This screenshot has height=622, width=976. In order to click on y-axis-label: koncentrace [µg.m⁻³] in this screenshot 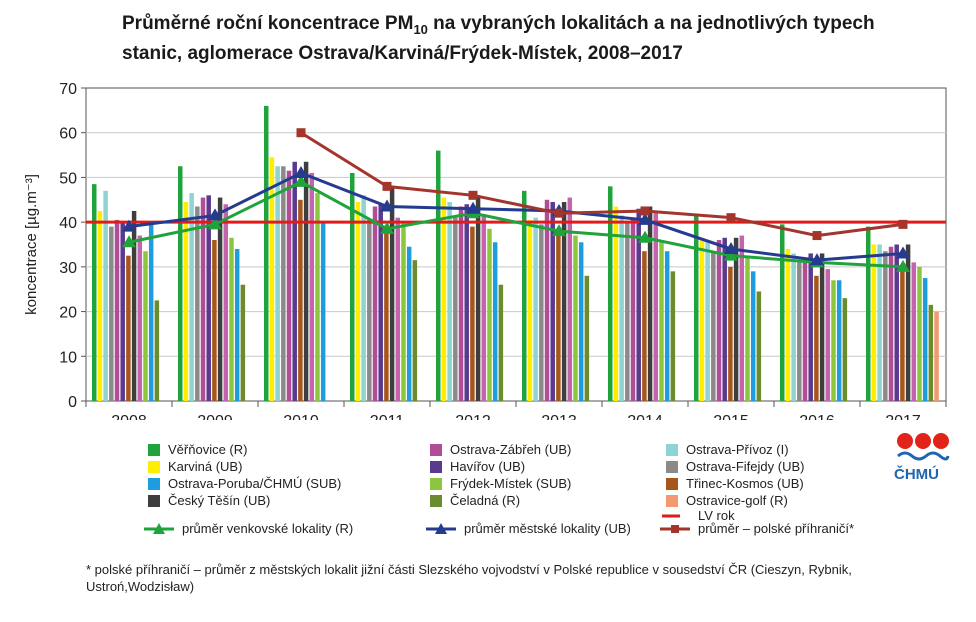, I will do `click(31, 244)`.